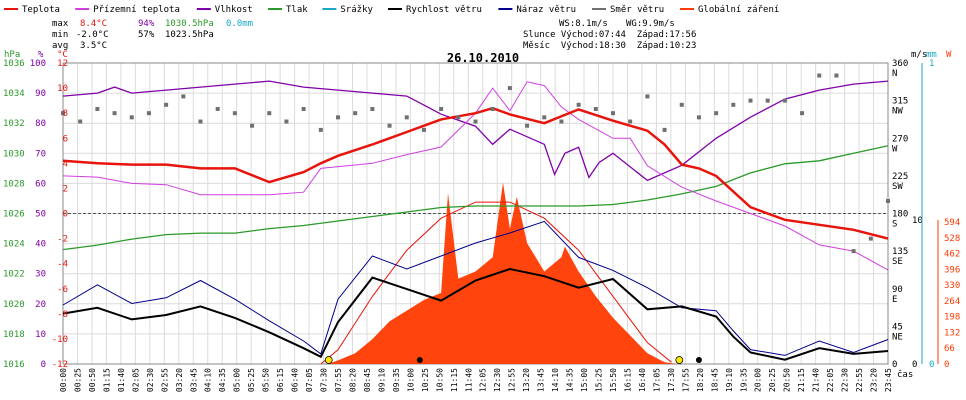  What do you see at coordinates (874, 380) in the screenshot?
I see `time-tick-56: 23:20` at bounding box center [874, 380].